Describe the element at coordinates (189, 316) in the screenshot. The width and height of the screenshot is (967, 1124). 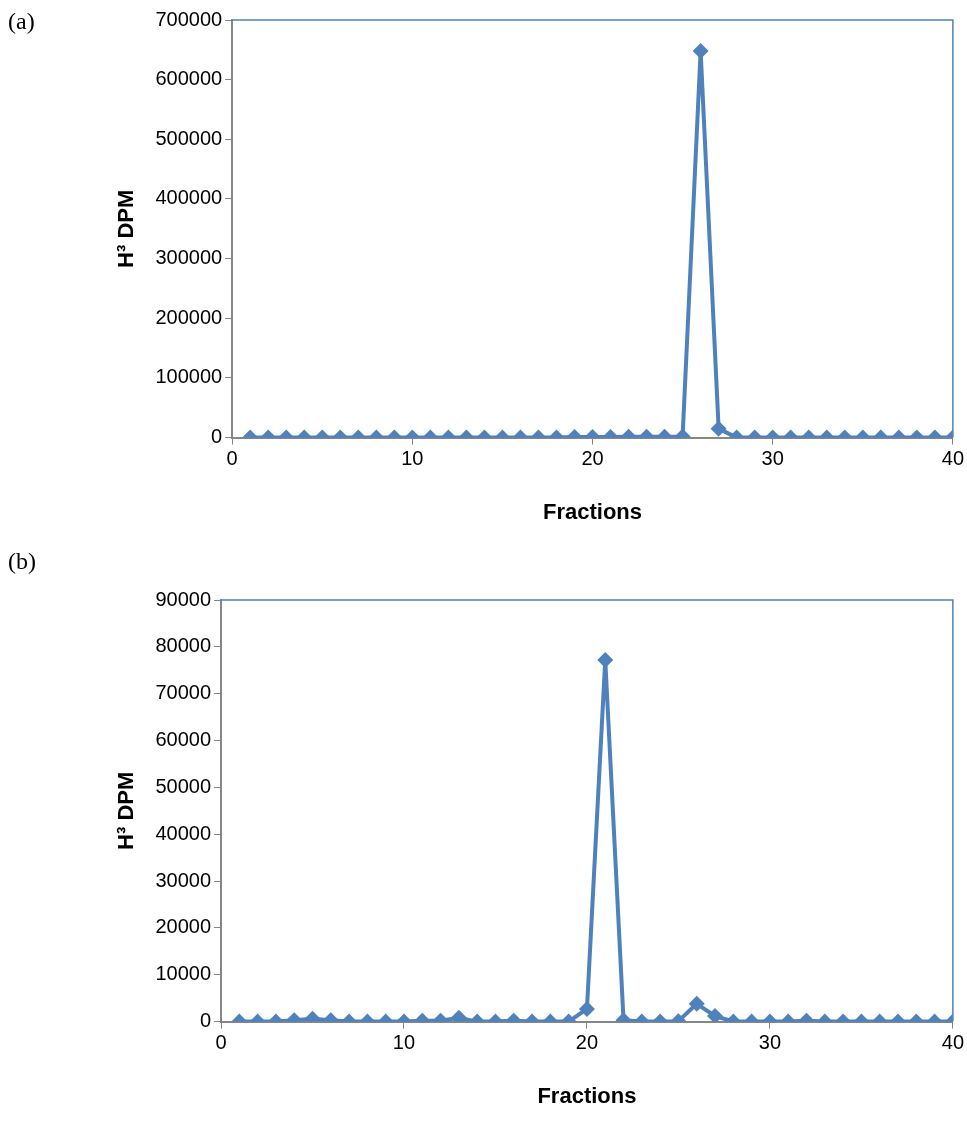
I see `y-tick-label: 200000` at that location.